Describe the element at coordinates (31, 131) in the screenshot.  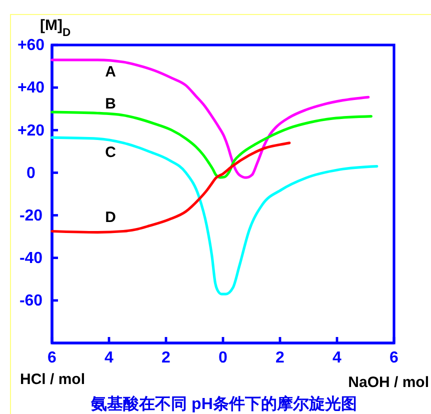
I see `y-tick-label: +20` at that location.